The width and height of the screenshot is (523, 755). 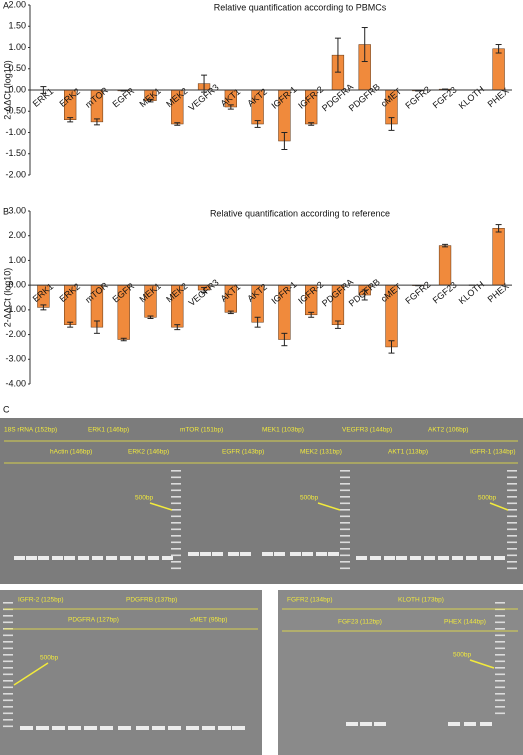 What do you see at coordinates (17, 89) in the screenshot?
I see `y-tick-label: 0.00` at bounding box center [17, 89].